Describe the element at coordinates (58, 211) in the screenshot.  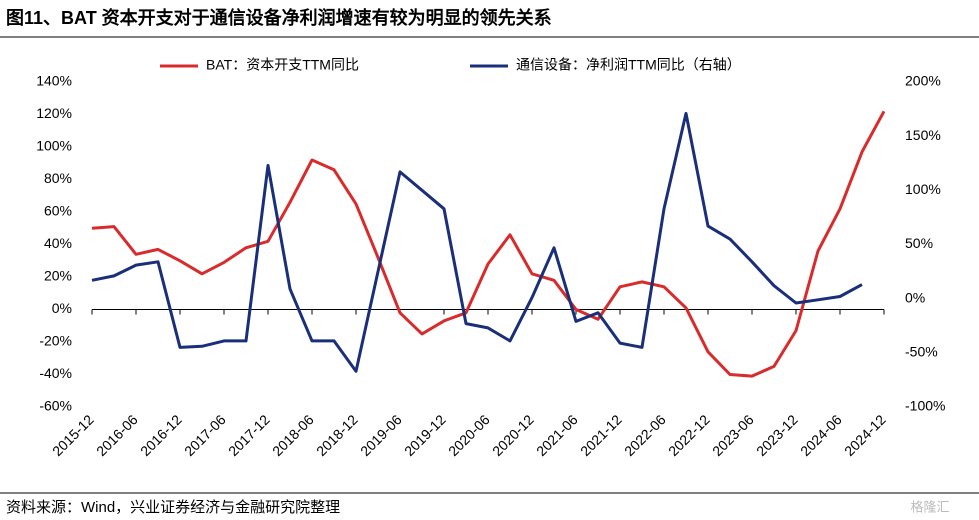
I see `y-tick-label: 60%` at that location.